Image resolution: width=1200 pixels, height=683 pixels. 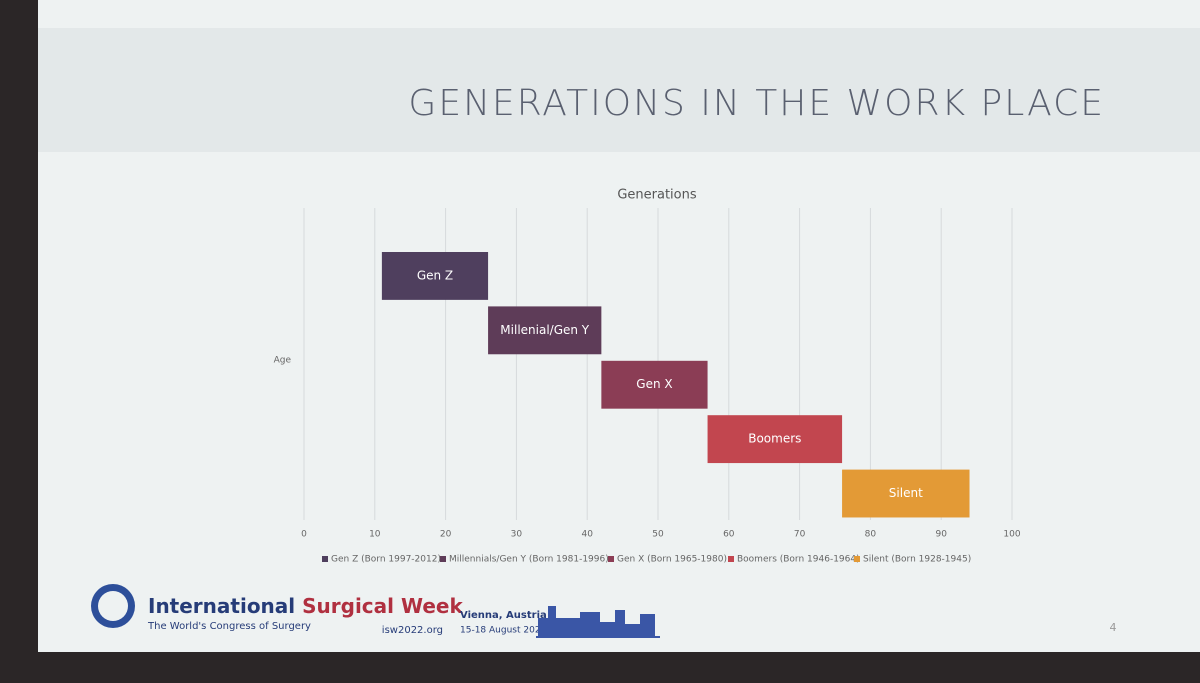 What do you see at coordinates (503, 615) in the screenshot?
I see `footer-location: Vienna, Austria` at bounding box center [503, 615].